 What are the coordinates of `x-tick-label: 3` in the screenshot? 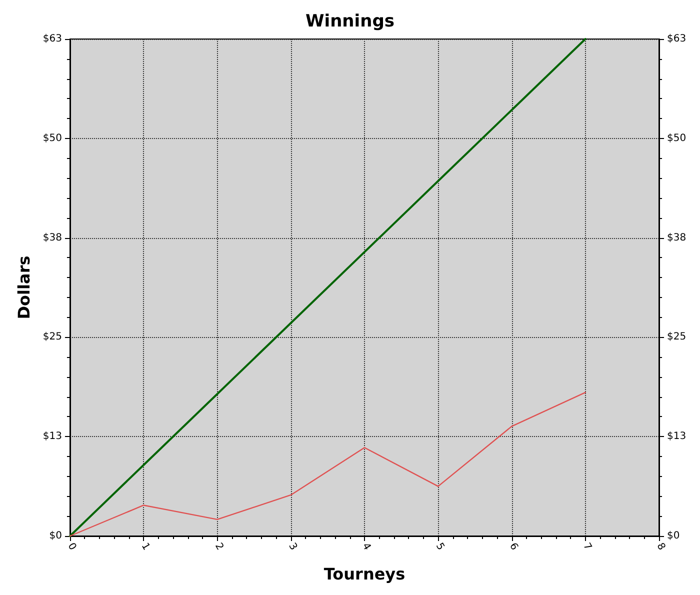 It's located at (292, 546).